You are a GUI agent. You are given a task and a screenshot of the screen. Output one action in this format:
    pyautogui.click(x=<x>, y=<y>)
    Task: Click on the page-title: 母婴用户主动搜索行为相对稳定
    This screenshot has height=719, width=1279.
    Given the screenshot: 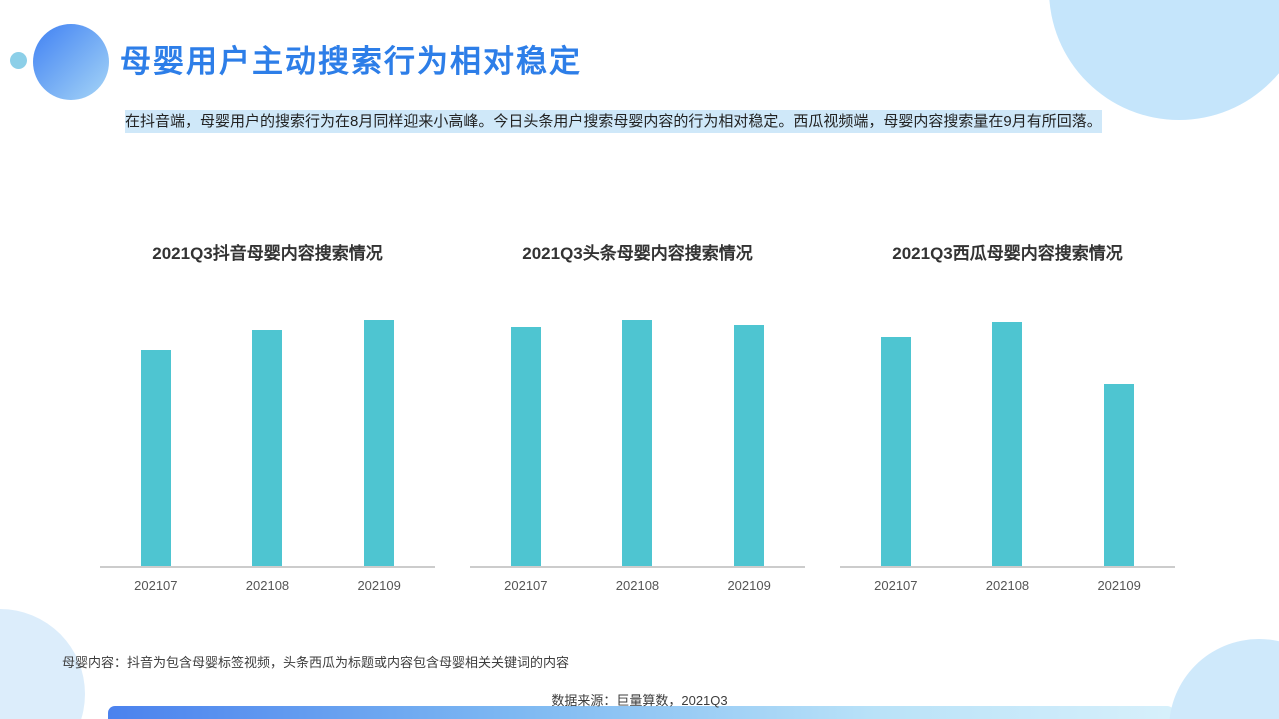 What is the action you would take?
    pyautogui.click(x=351, y=61)
    